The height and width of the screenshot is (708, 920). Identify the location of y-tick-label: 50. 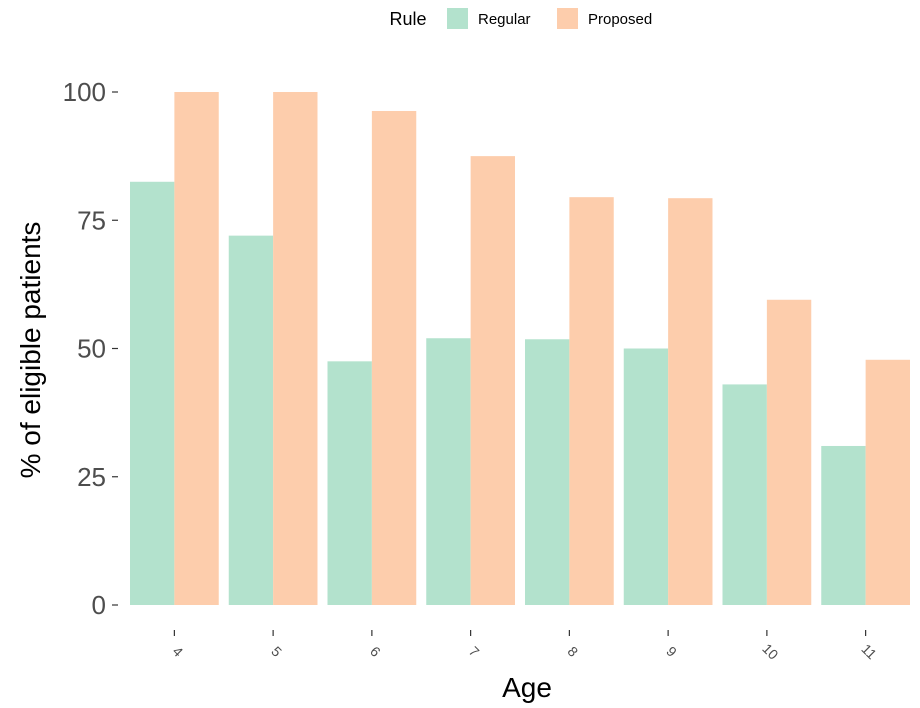
(91, 349).